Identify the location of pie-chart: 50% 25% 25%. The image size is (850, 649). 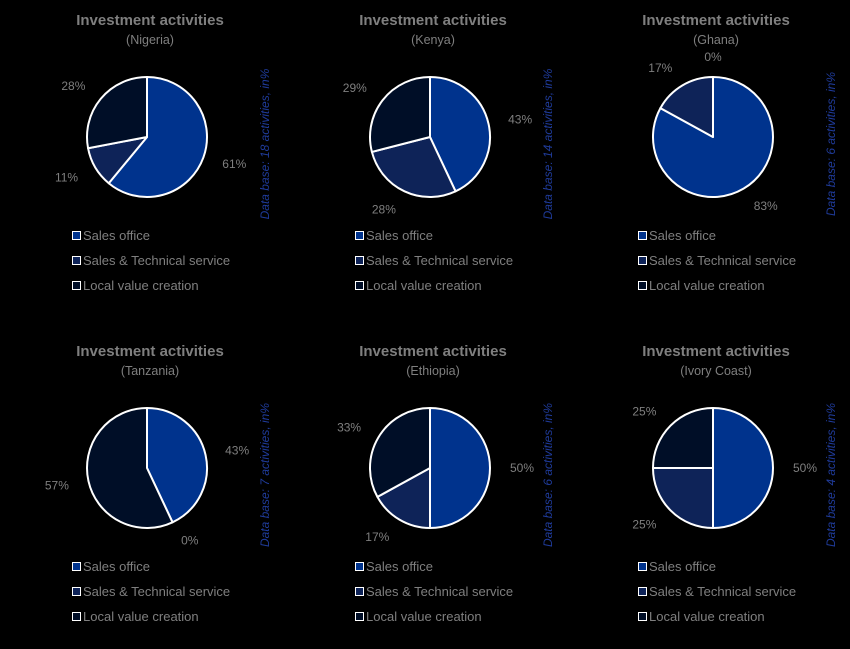
(724, 468).